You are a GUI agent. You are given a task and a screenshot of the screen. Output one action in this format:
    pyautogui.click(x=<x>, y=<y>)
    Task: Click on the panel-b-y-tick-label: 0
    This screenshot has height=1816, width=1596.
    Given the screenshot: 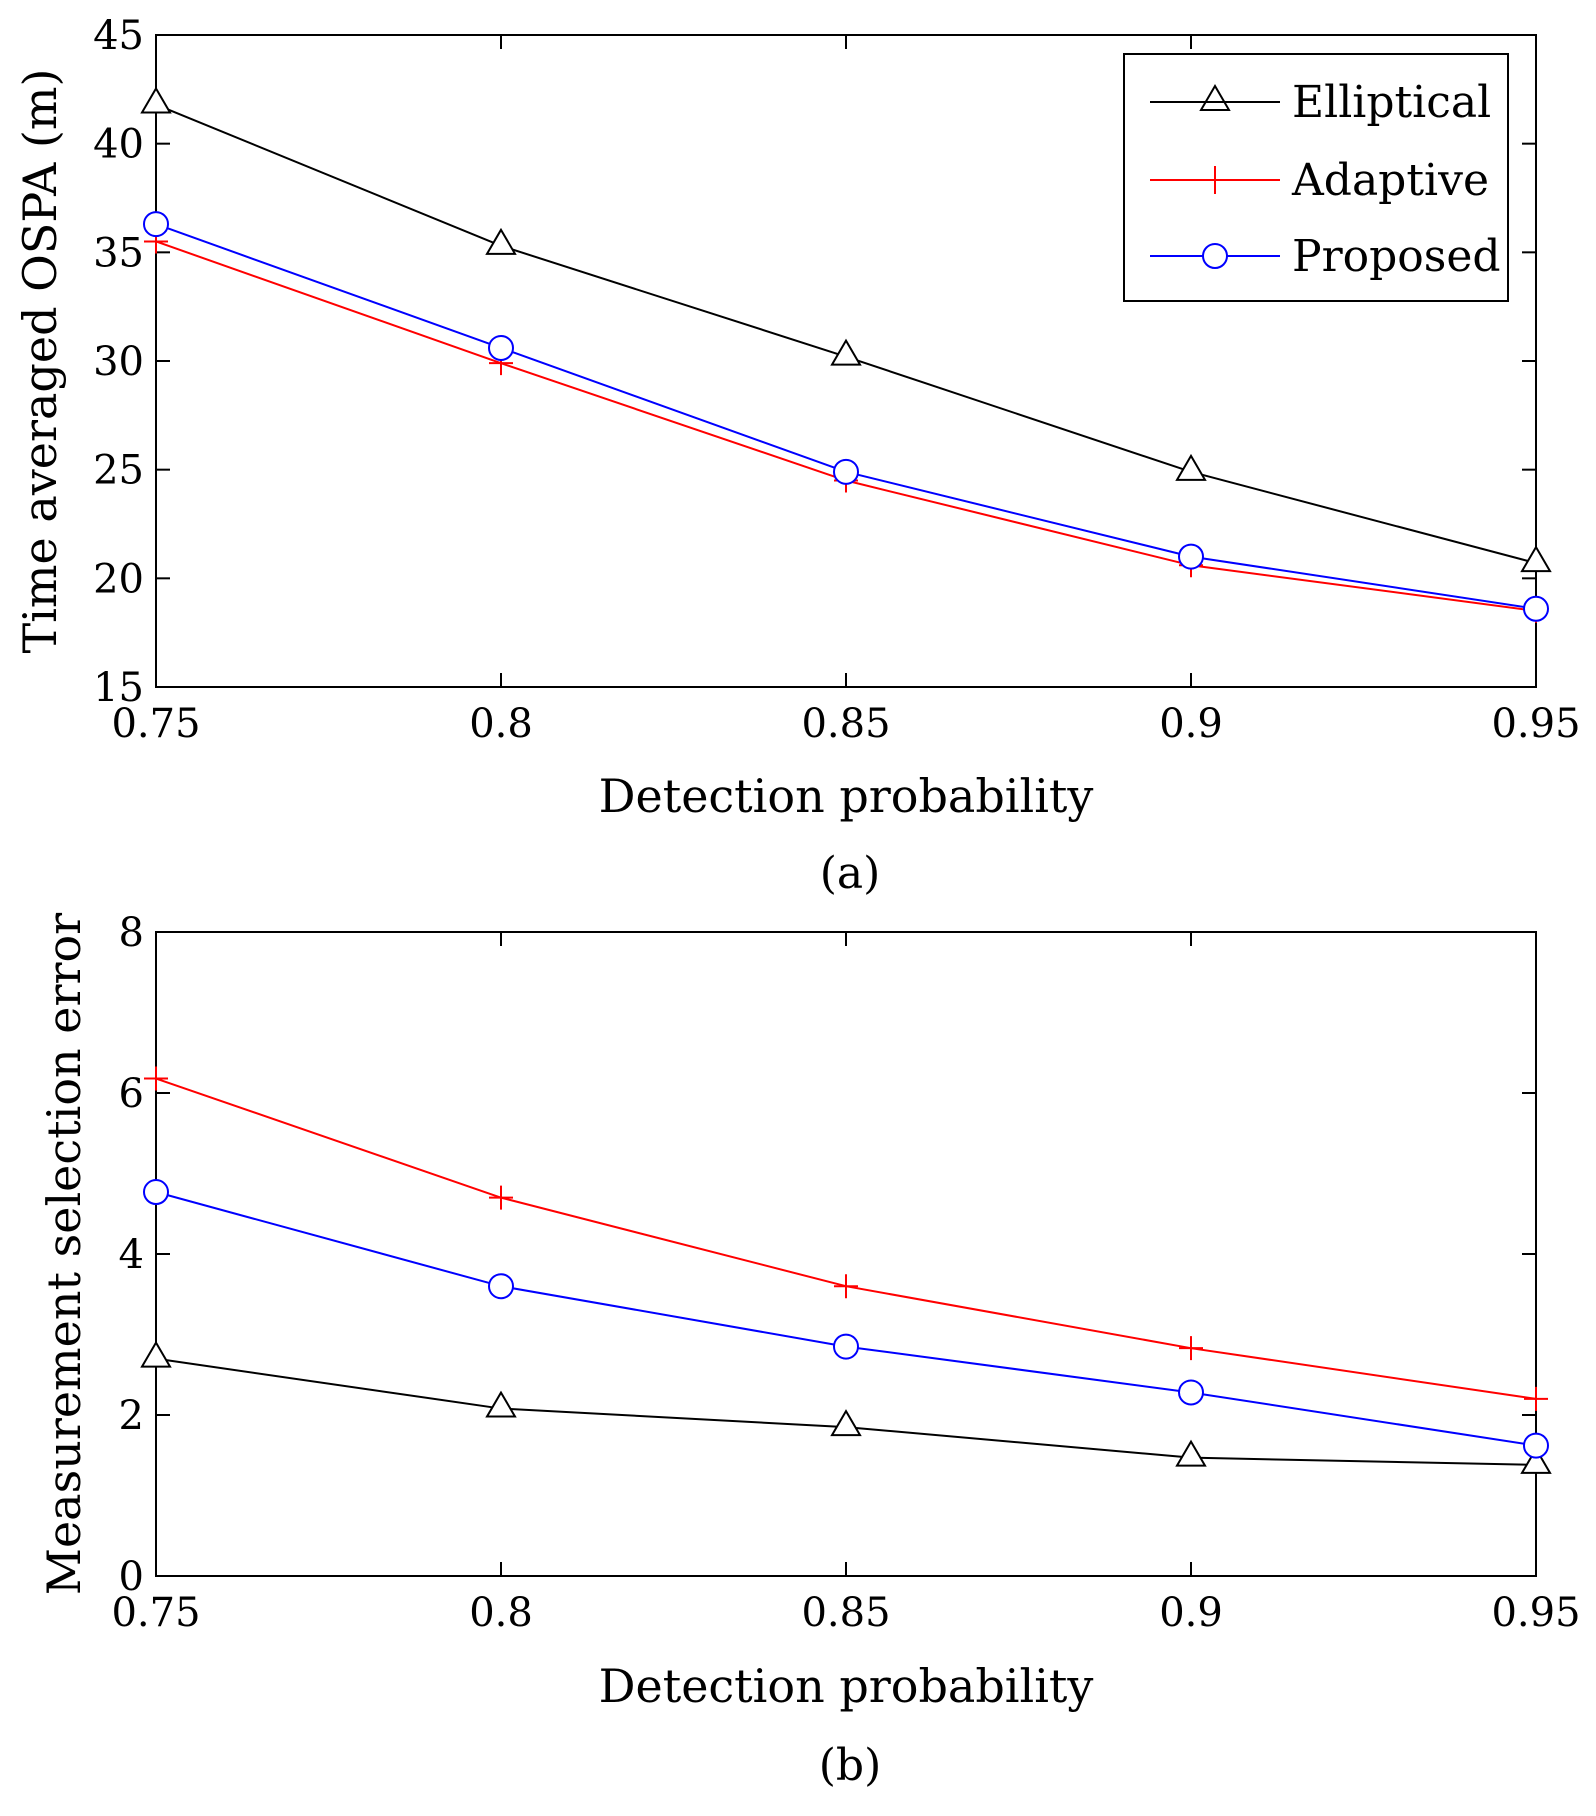 What is the action you would take?
    pyautogui.click(x=131, y=1577)
    